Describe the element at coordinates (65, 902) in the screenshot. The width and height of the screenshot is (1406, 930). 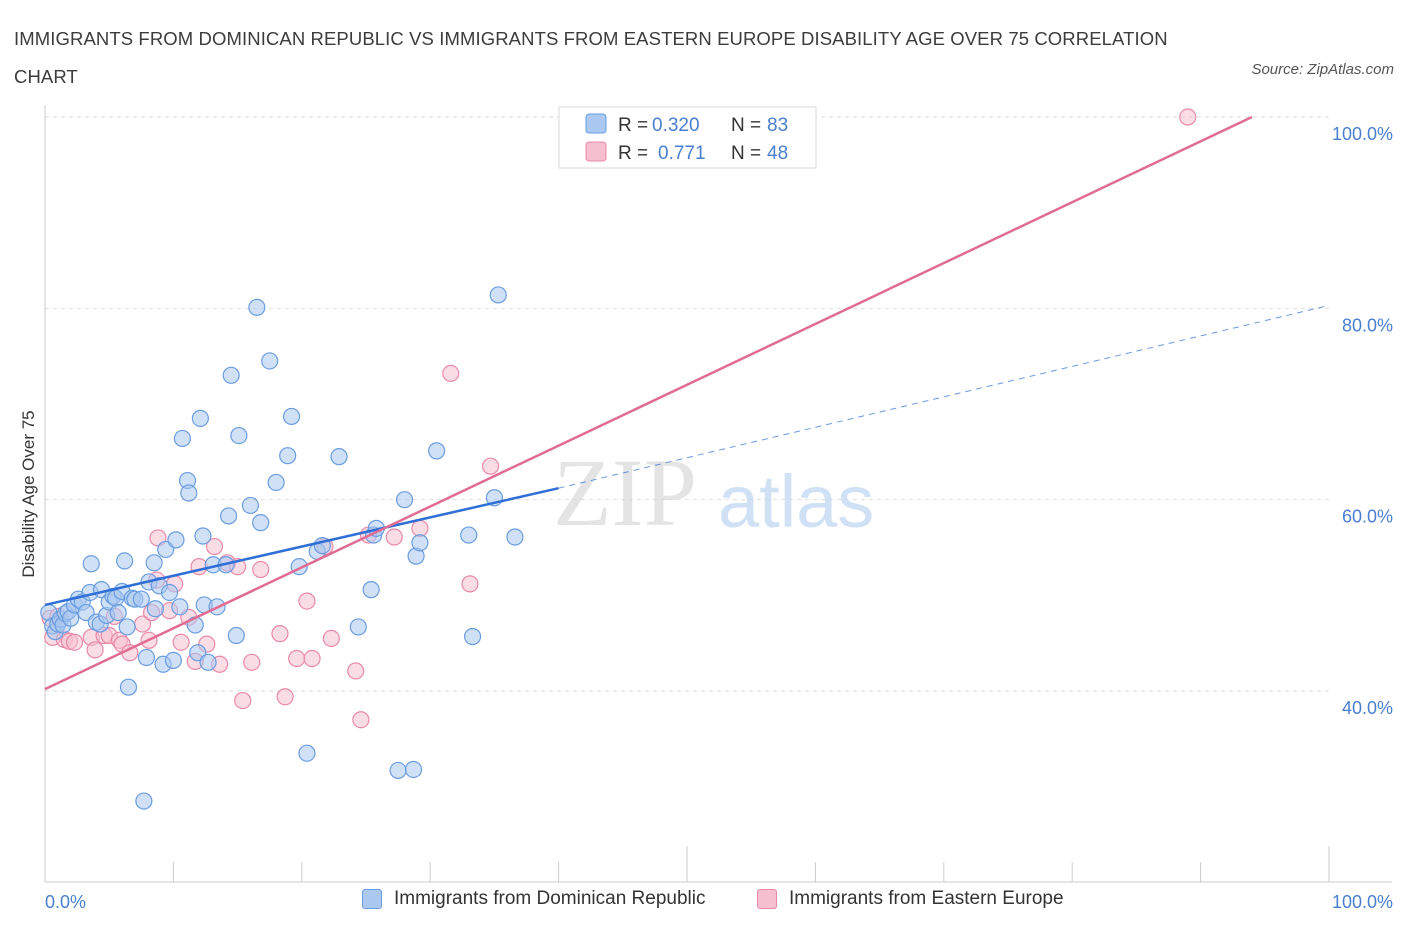
I see `x-tick-label: 0.0%` at that location.